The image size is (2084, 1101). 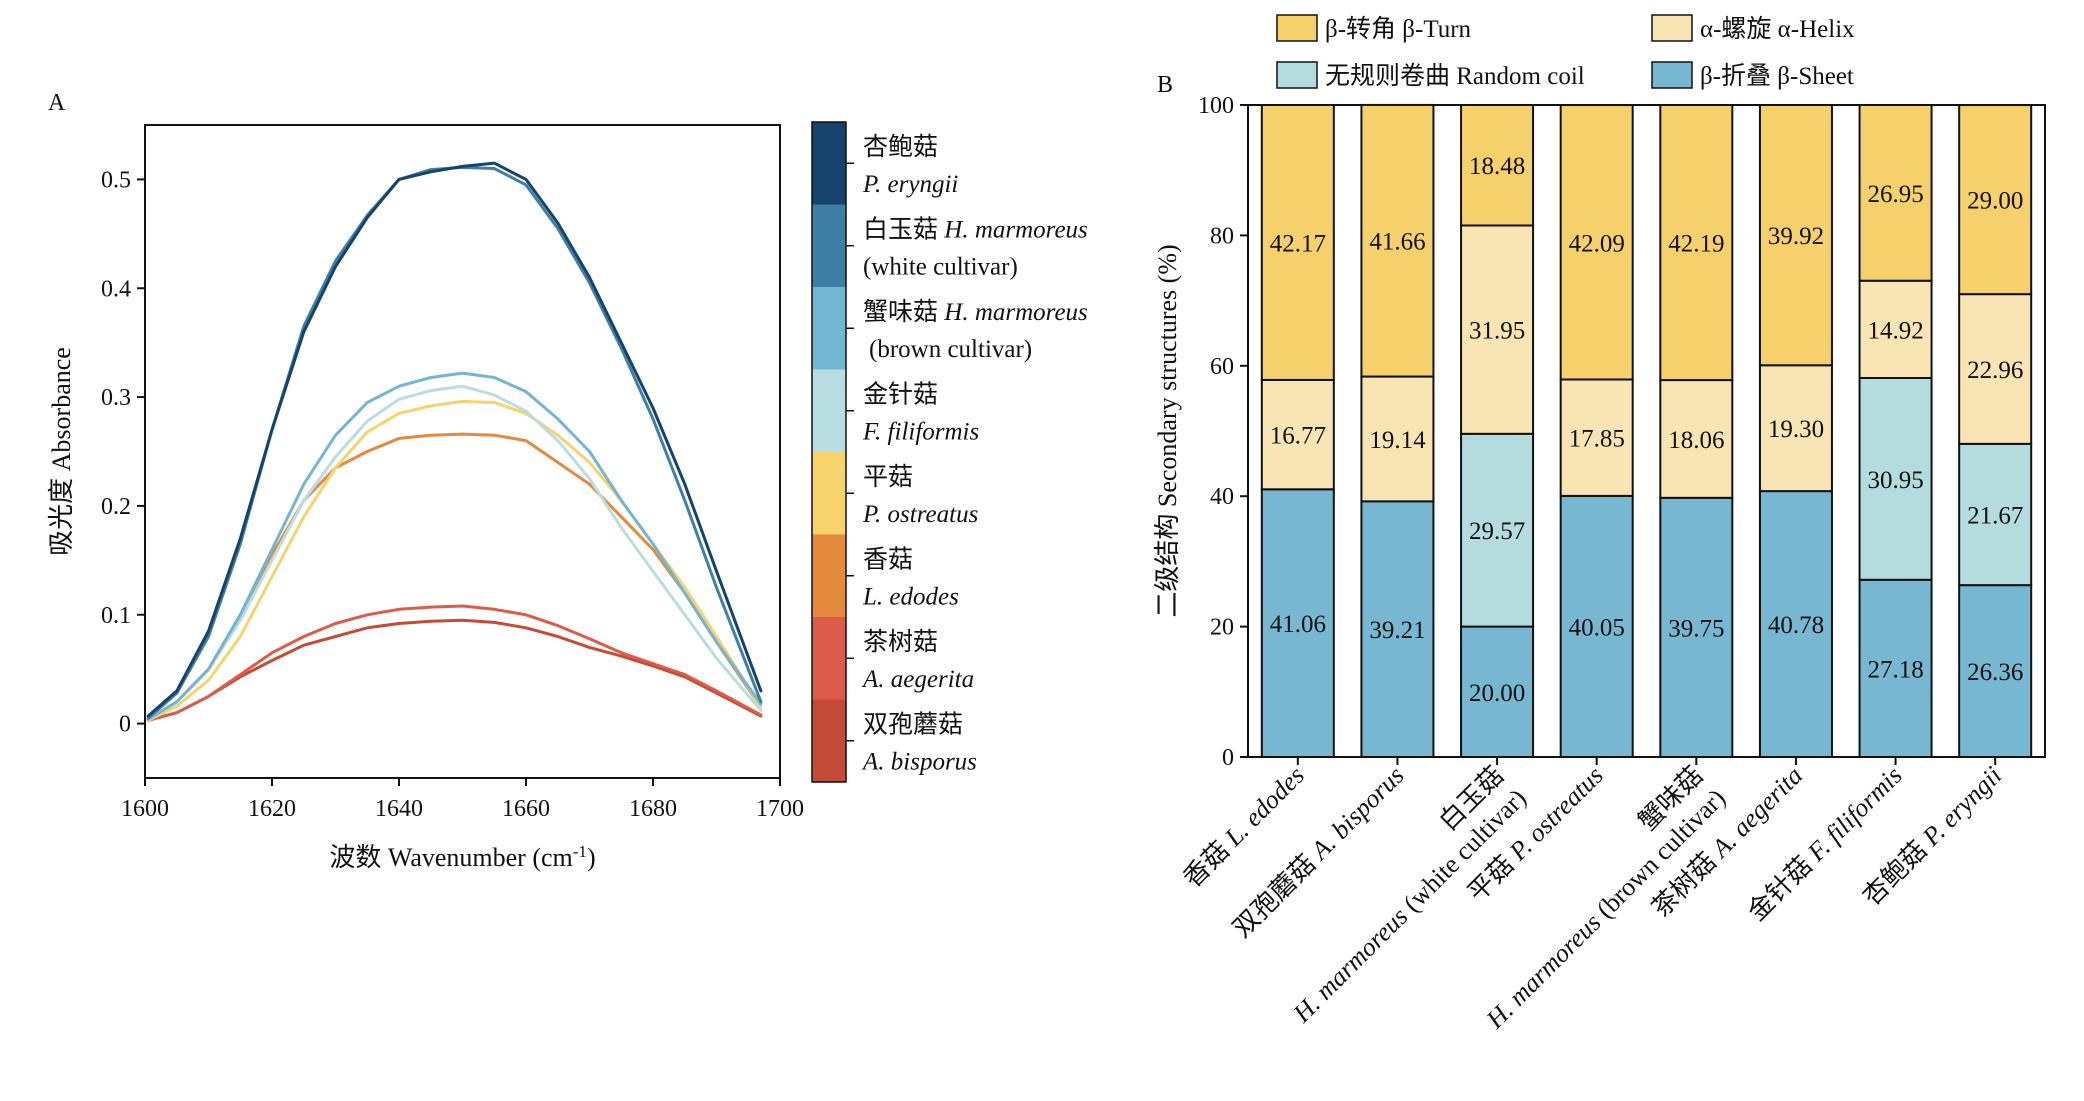 What do you see at coordinates (900, 395) in the screenshot?
I see `legend-label: 金针菇` at bounding box center [900, 395].